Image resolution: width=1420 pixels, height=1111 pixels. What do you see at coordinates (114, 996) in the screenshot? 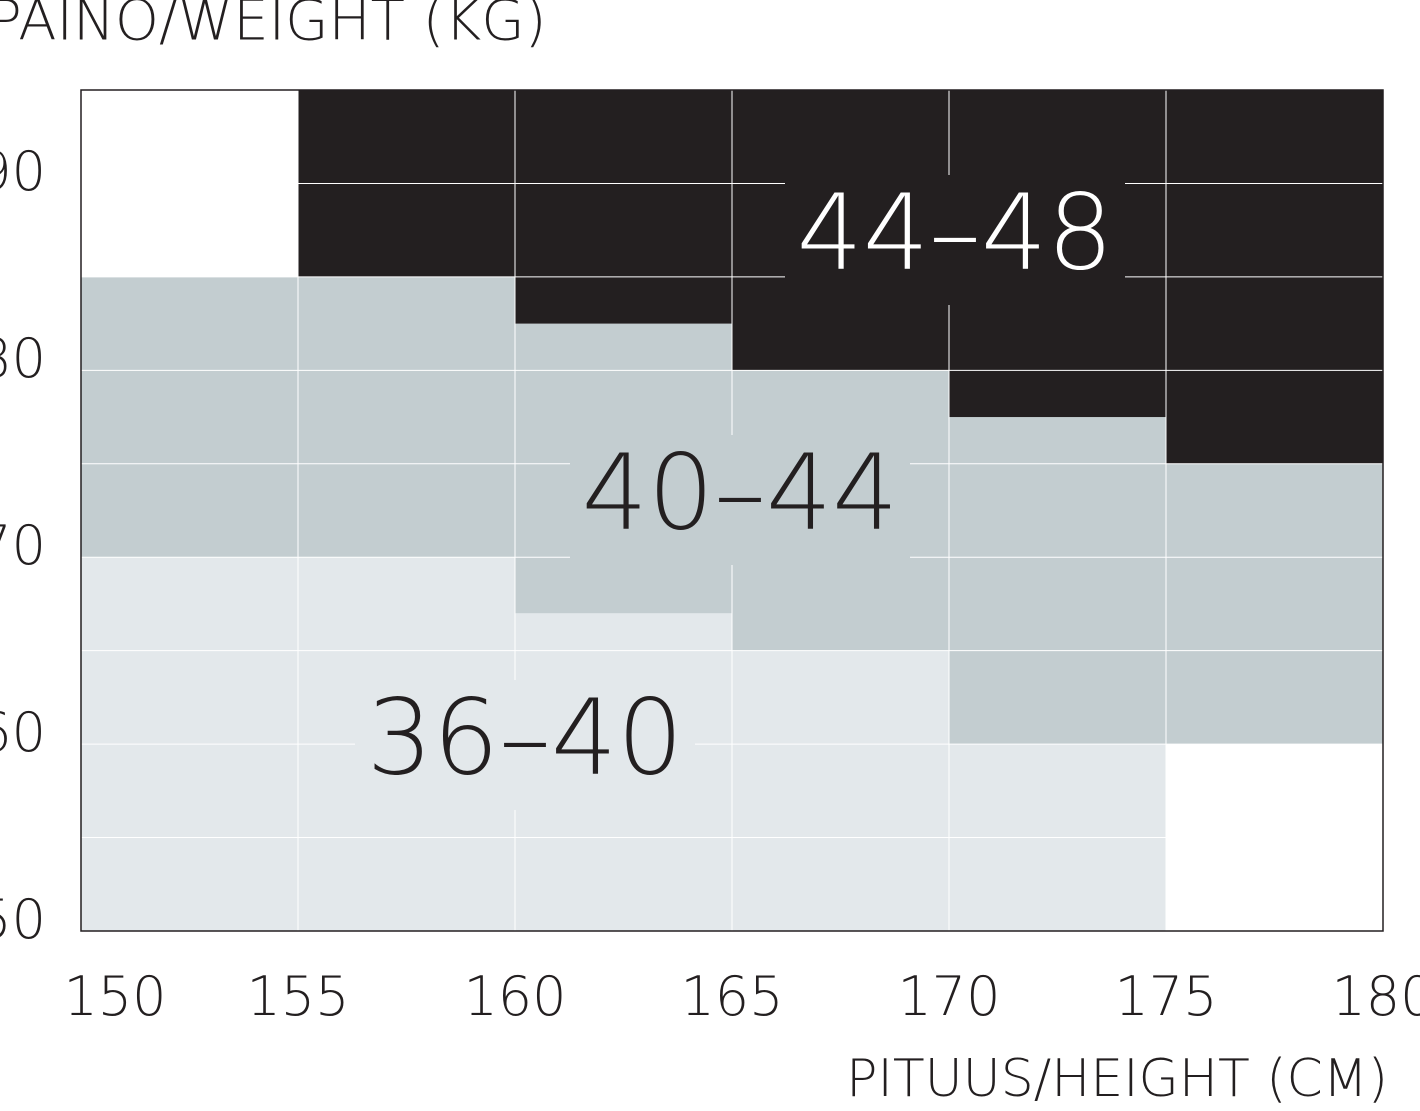
I see `x-tick-label: 150` at bounding box center [114, 996].